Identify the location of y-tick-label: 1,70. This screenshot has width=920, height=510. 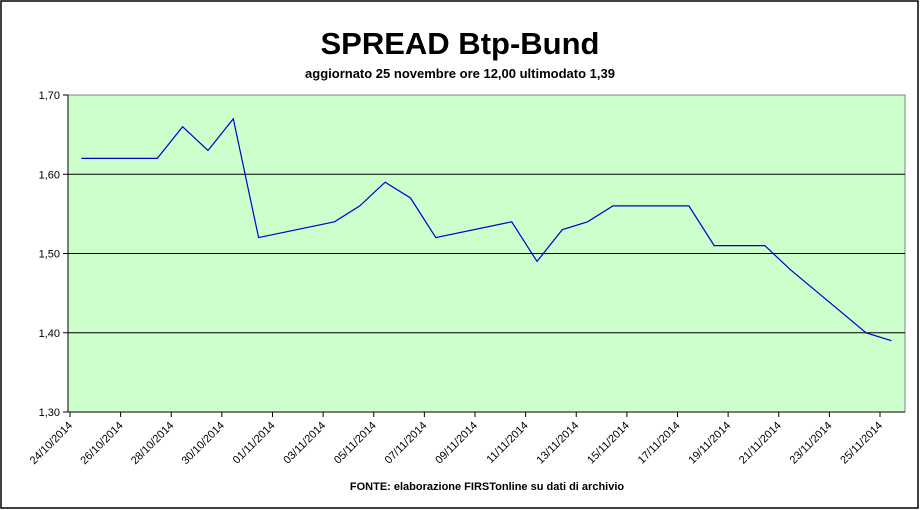
(49, 96).